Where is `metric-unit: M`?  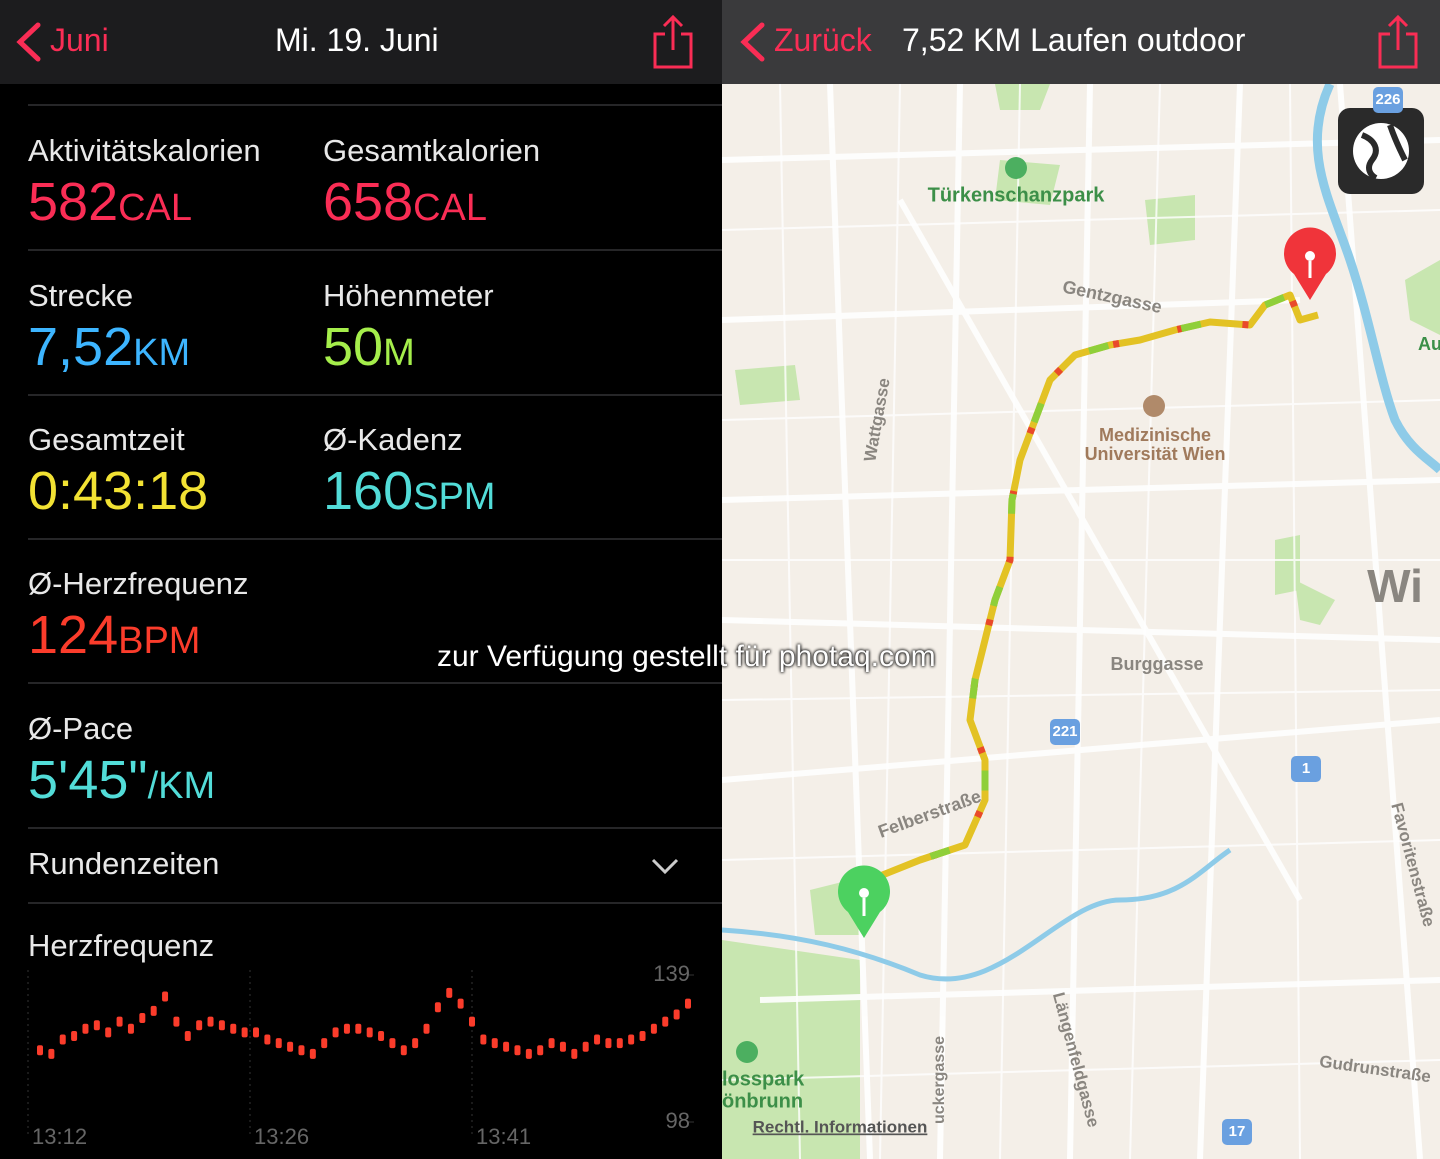 metric-unit: M is located at coordinates (399, 353).